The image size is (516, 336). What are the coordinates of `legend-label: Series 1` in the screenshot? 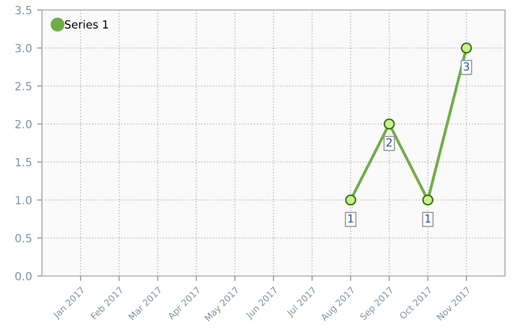 It's located at (86, 24).